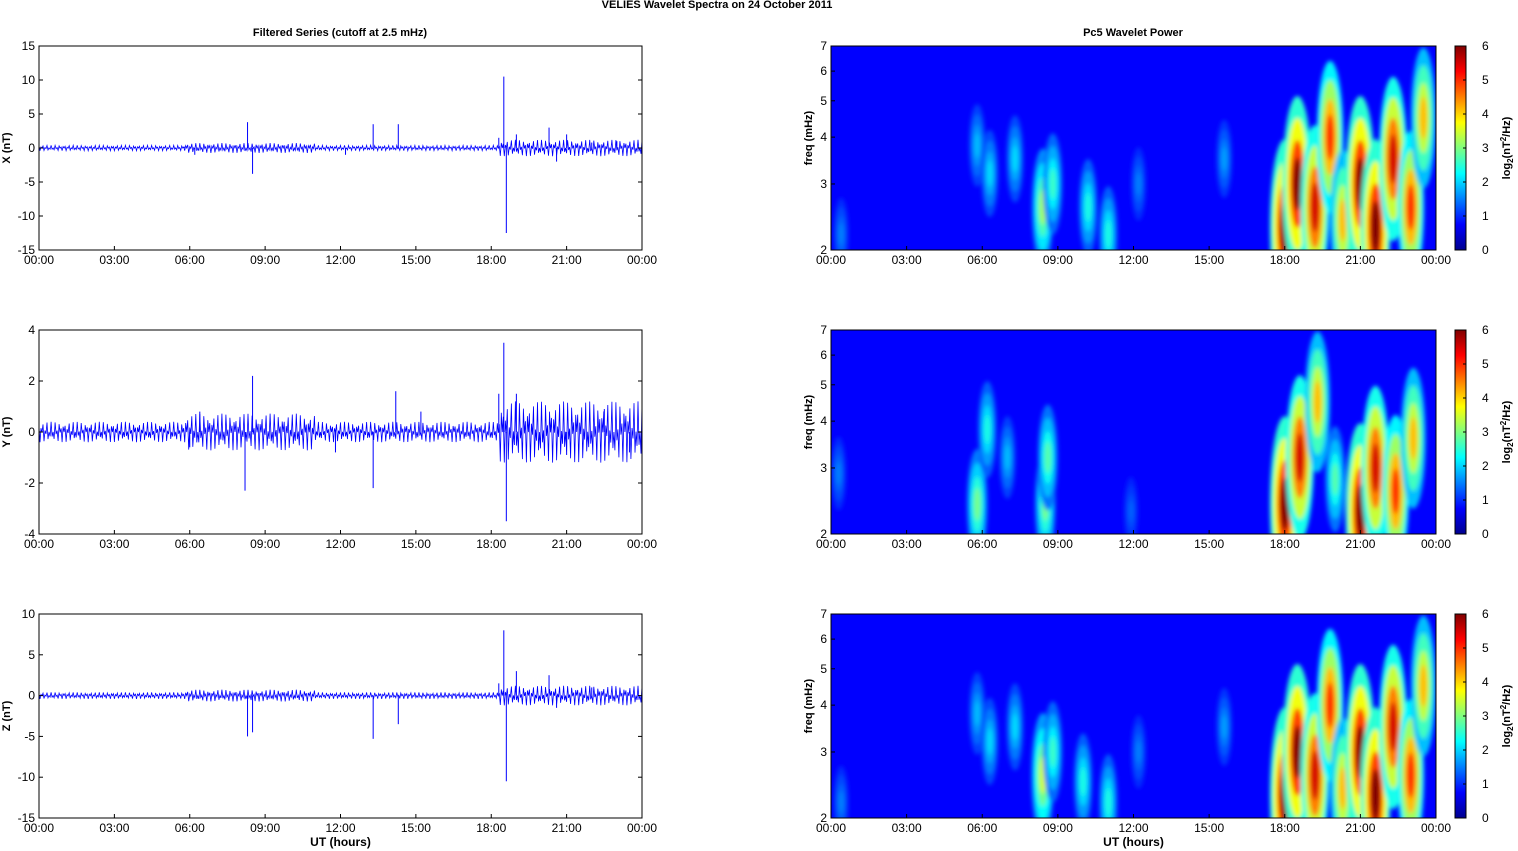 This screenshot has height=851, width=1518. Describe the element at coordinates (340, 842) in the screenshot. I see `series-xlabel: UT (hours)` at that location.